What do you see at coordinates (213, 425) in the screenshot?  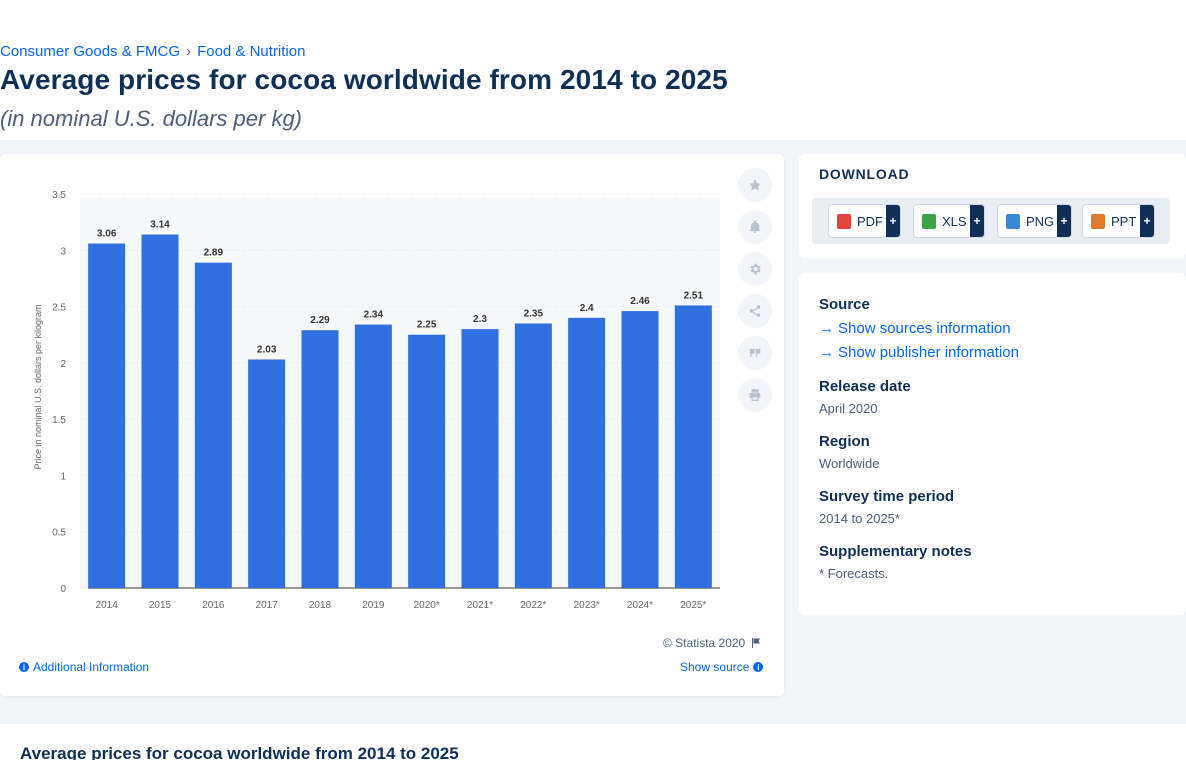 I see `bar-2016` at bounding box center [213, 425].